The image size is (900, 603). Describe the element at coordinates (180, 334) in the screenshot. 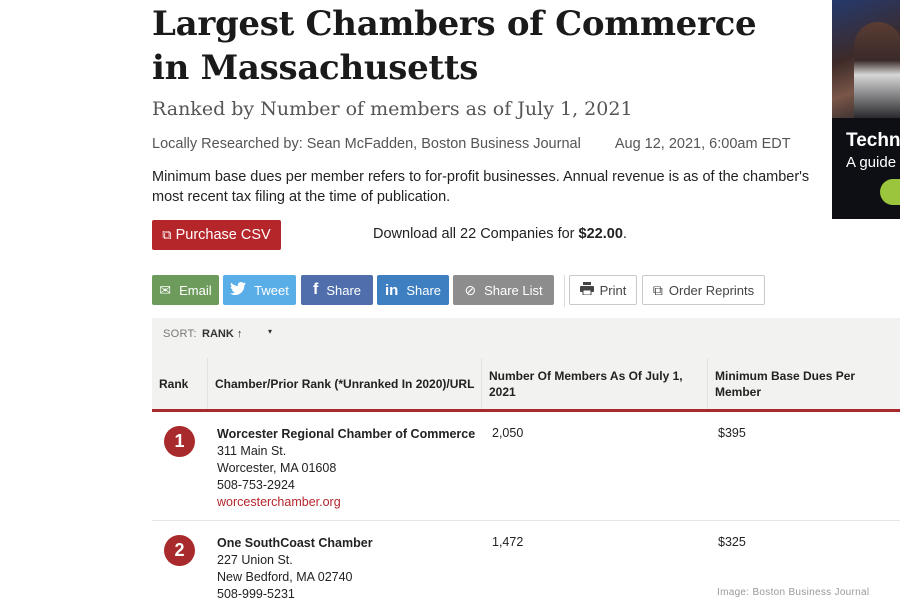

I see `sort-label: SORT:` at that location.